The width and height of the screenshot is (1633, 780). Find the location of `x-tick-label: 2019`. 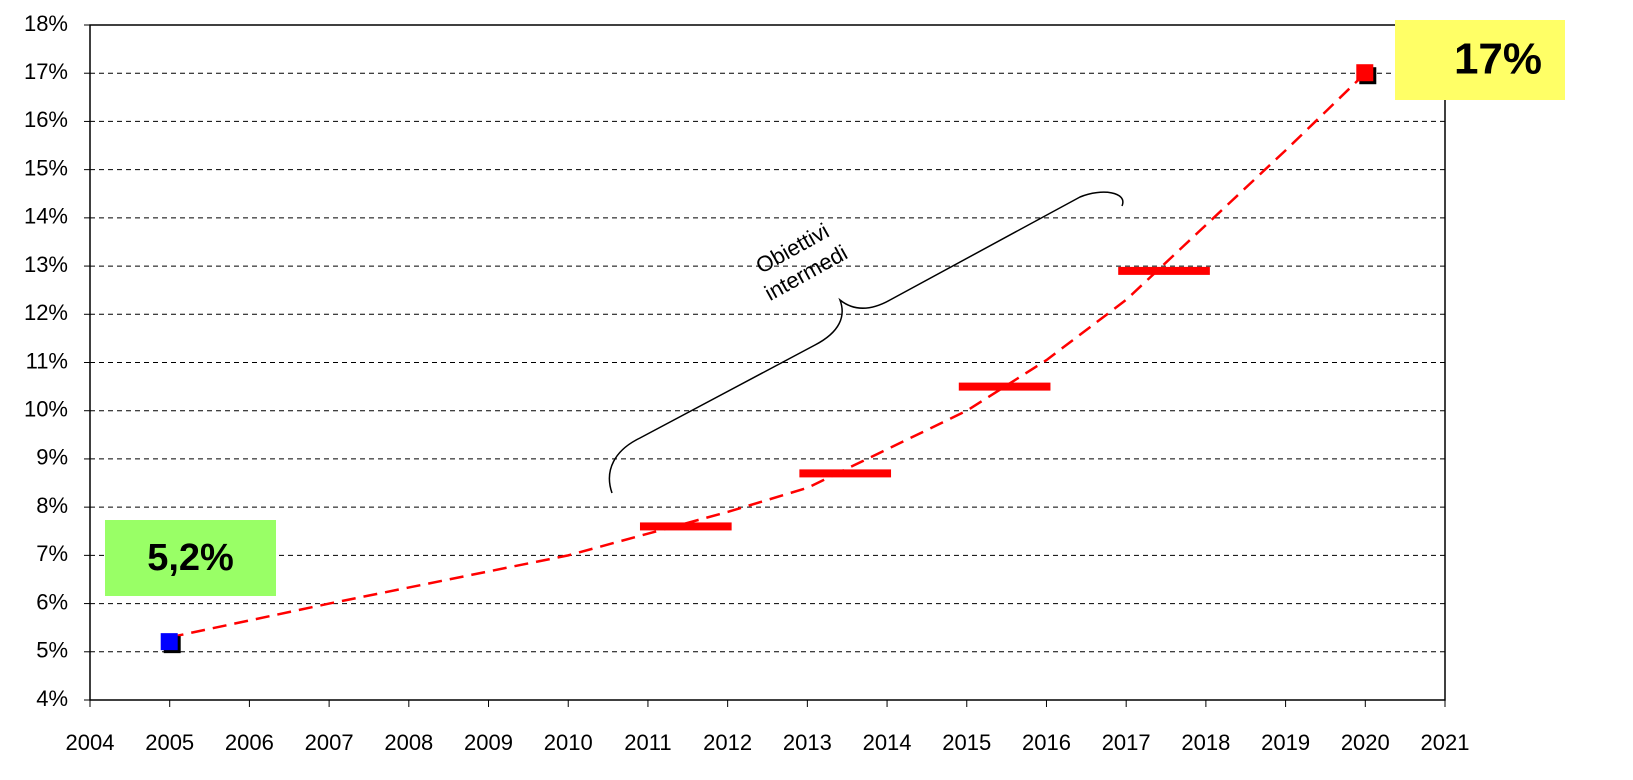

x-tick-label: 2019 is located at coordinates (1285, 742).